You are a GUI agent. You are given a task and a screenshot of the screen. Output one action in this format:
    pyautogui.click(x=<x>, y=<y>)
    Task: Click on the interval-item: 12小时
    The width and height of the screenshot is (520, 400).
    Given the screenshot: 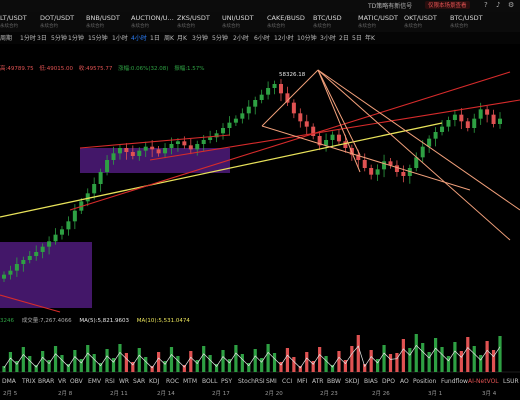 What is the action you would take?
    pyautogui.click(x=284, y=38)
    